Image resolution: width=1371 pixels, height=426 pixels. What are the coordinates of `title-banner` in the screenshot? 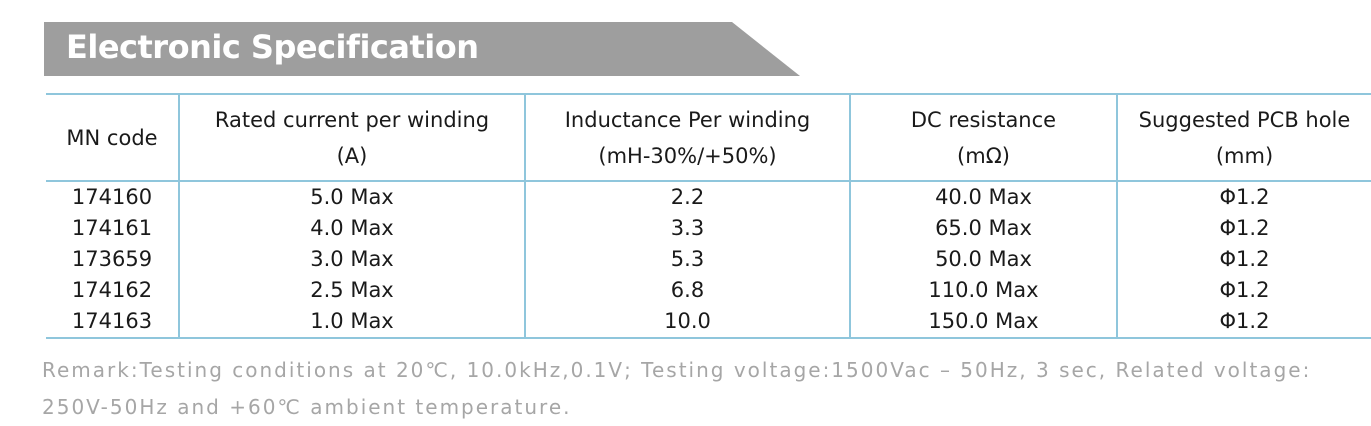 It's located at (422, 49).